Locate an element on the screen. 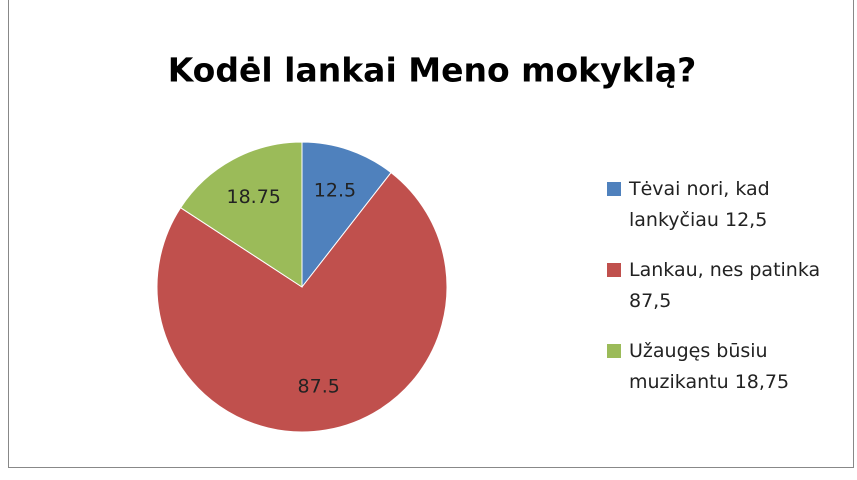 This screenshot has height=480, width=857. legend-label: Užaugęs būsiu muzikantu 18,75 is located at coordinates (709, 366).